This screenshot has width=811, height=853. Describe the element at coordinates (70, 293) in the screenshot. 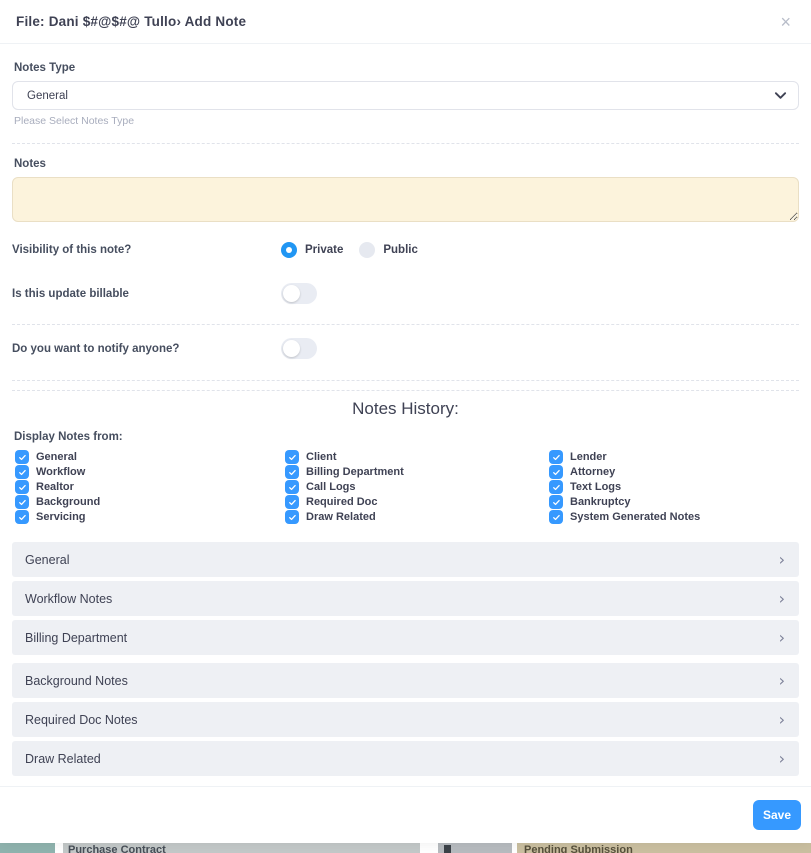

I see `billable-label: Is this update billable` at that location.